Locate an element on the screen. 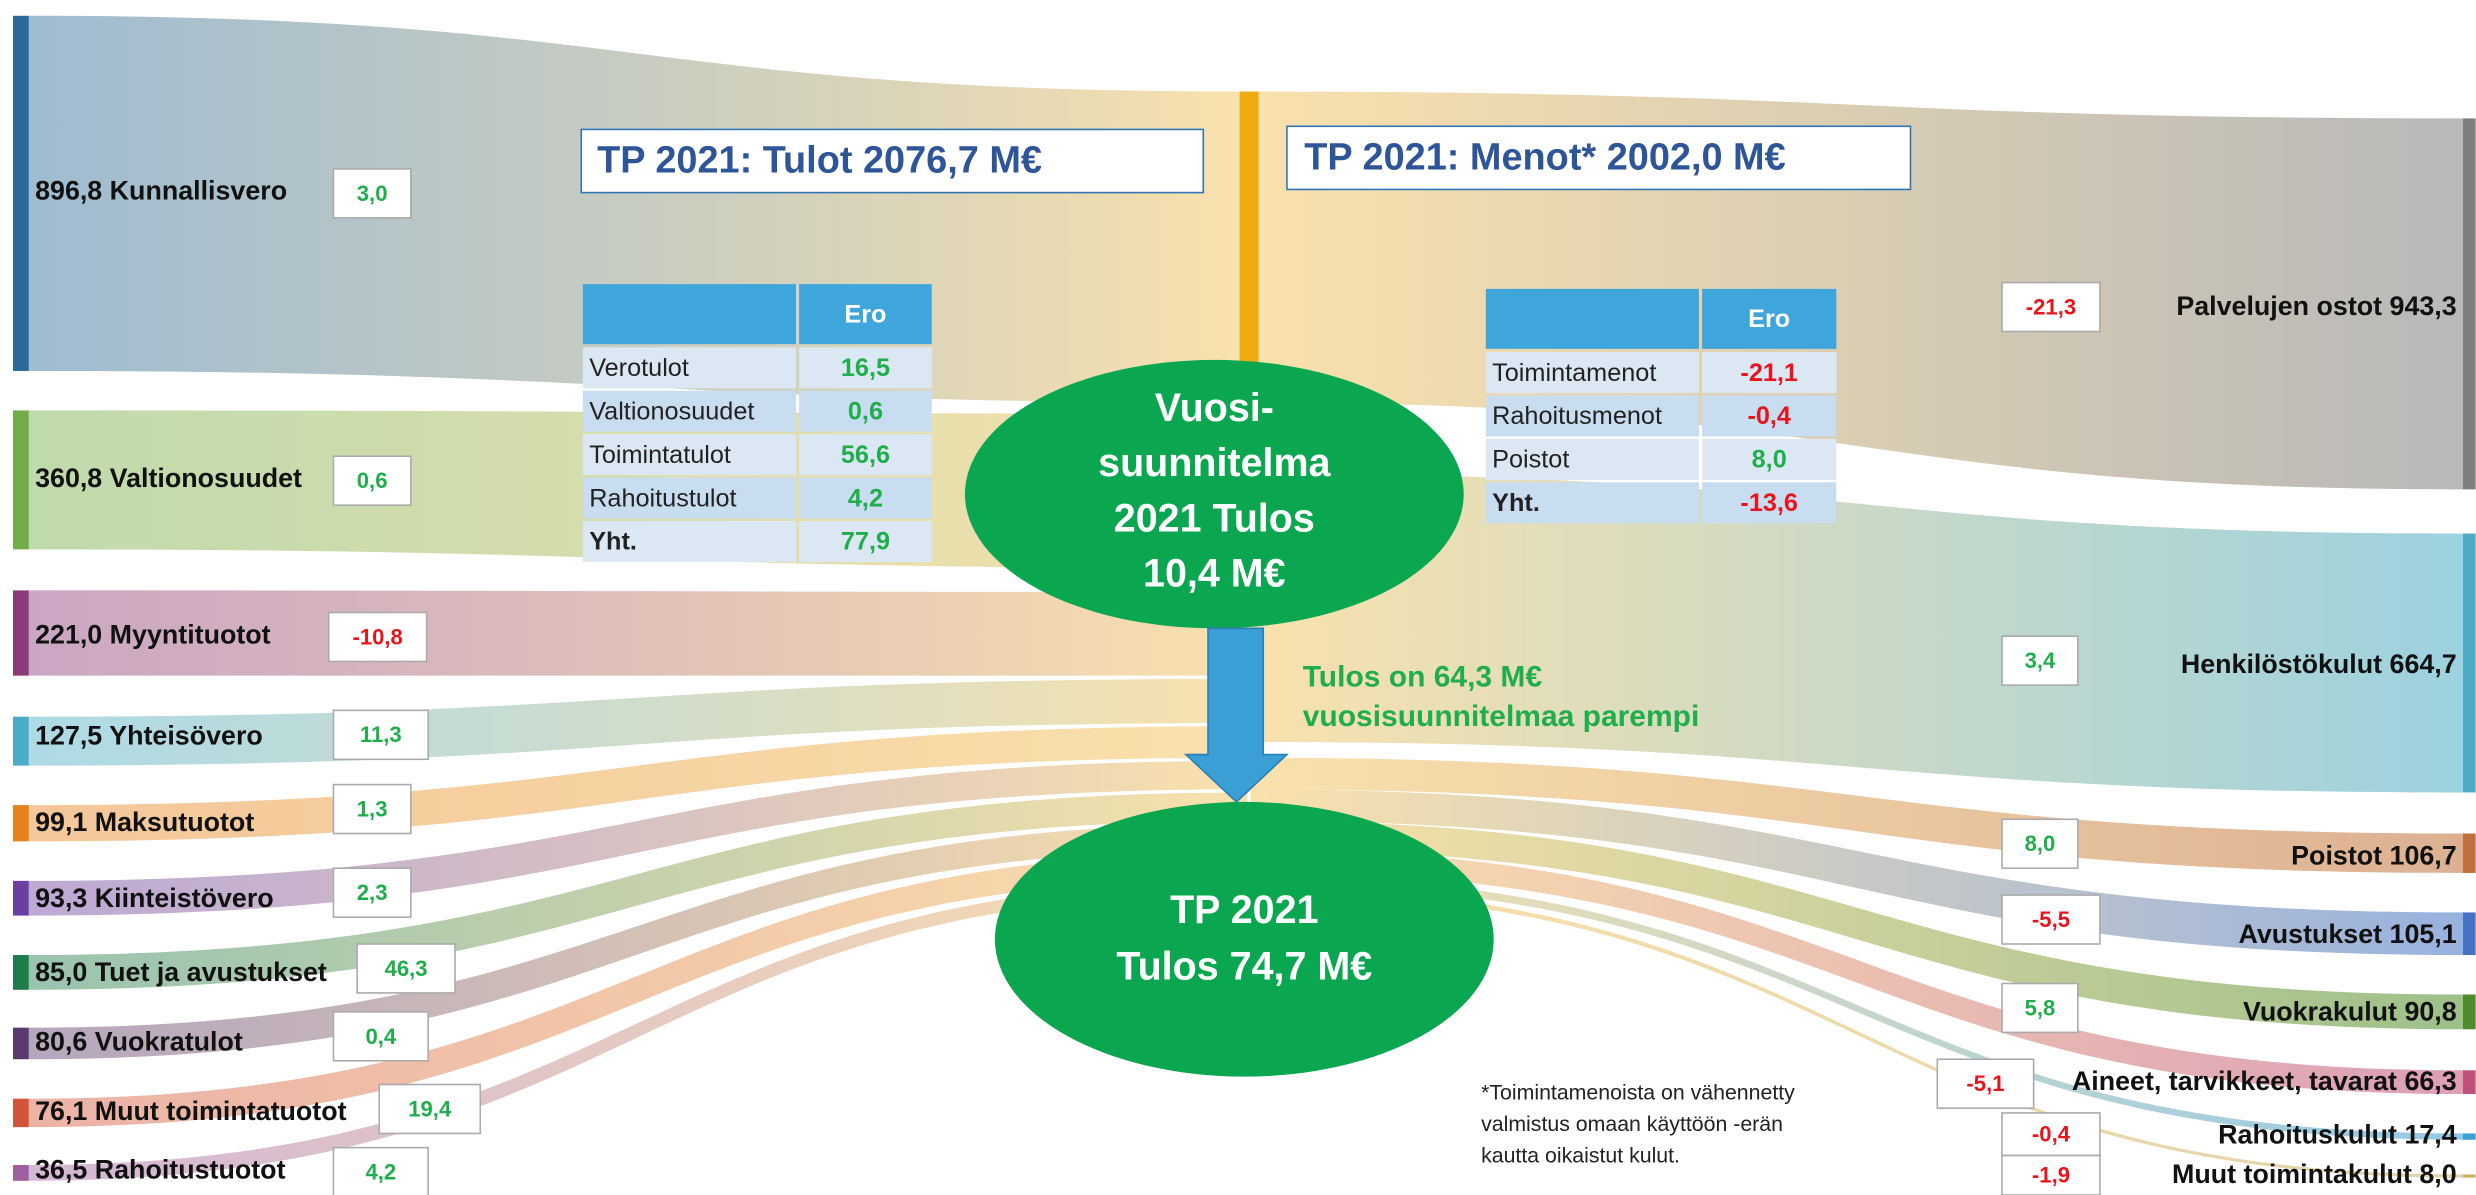 The image size is (2476, 1195). table-label: Rahoitustulot is located at coordinates (662, 498).